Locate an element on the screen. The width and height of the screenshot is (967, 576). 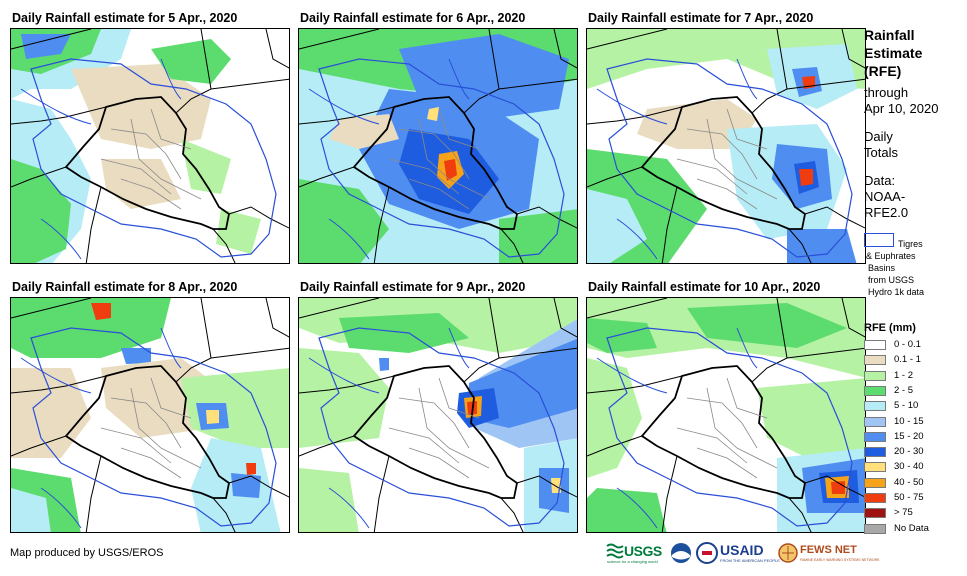
legend-label: 1 - 2 is located at coordinates (904, 375).